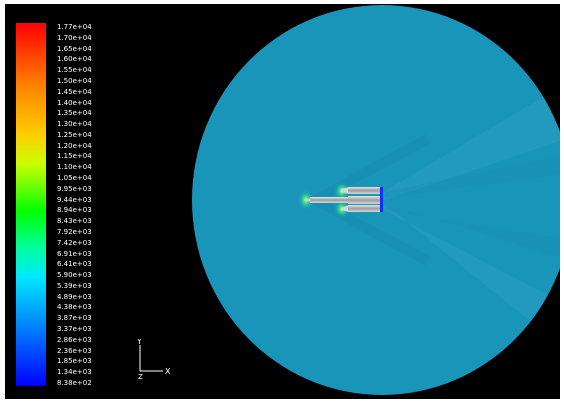 The width and height of the screenshot is (564, 405). Describe the element at coordinates (74, 113) in the screenshot. I see `colorbar-label: 1.35e+04` at that location.